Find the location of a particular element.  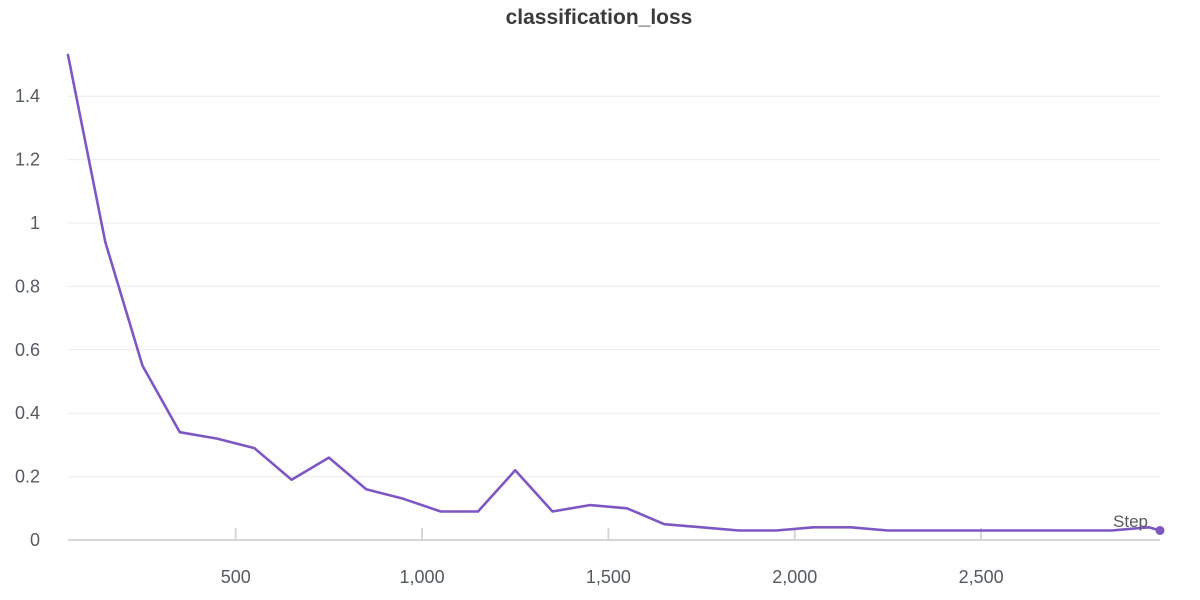

x-tick-label: 2,000 is located at coordinates (794, 577).